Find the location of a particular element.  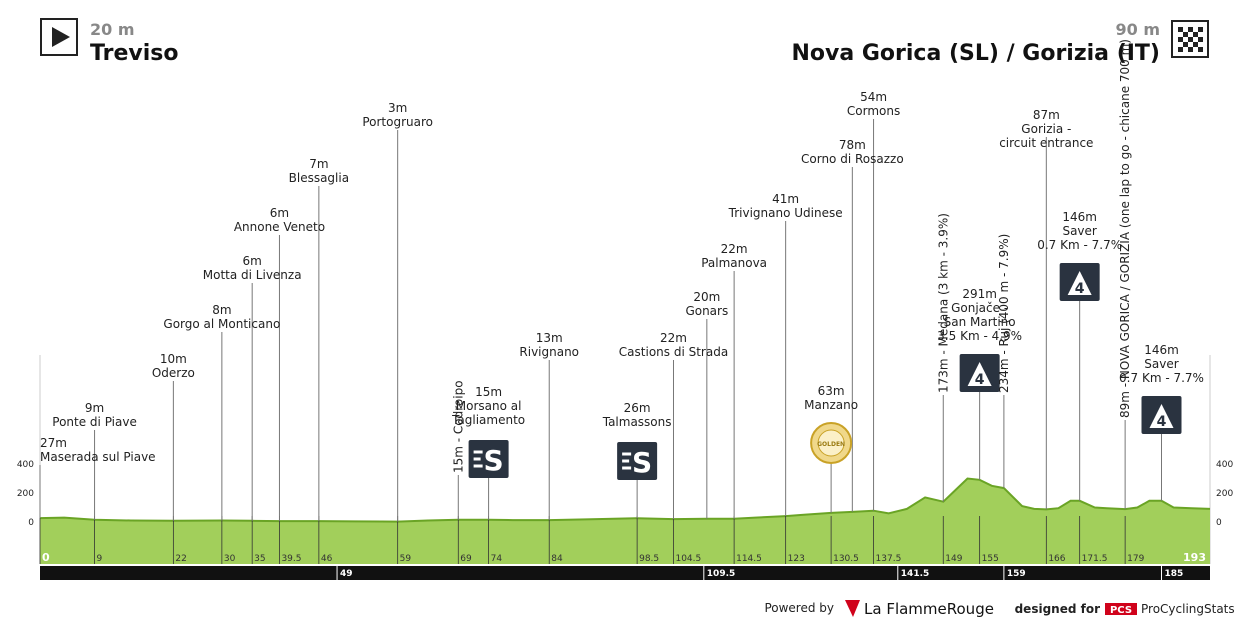

y-tick-left: 200 is located at coordinates (25, 494).